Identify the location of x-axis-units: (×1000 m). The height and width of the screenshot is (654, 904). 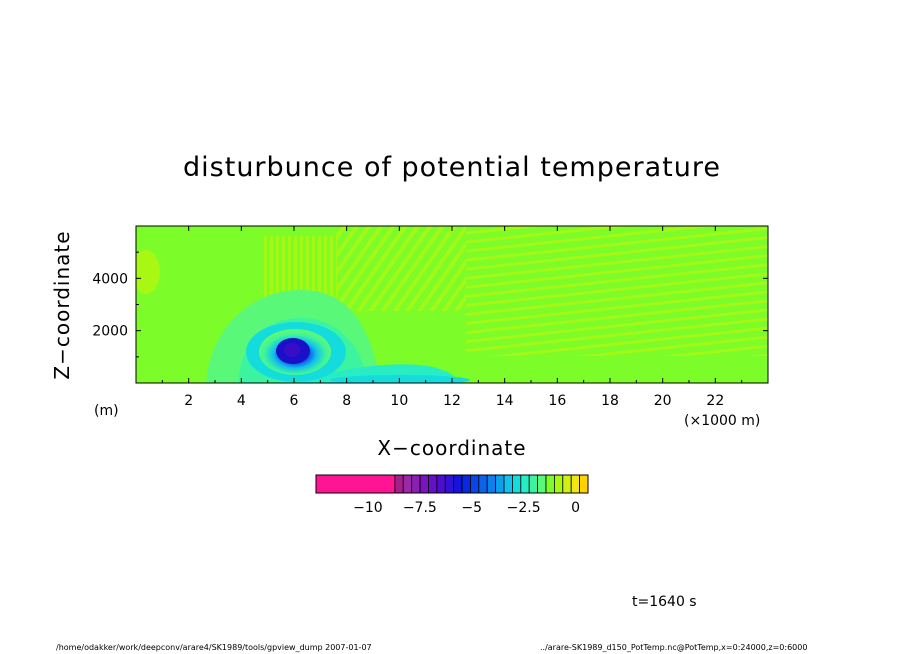
(722, 421).